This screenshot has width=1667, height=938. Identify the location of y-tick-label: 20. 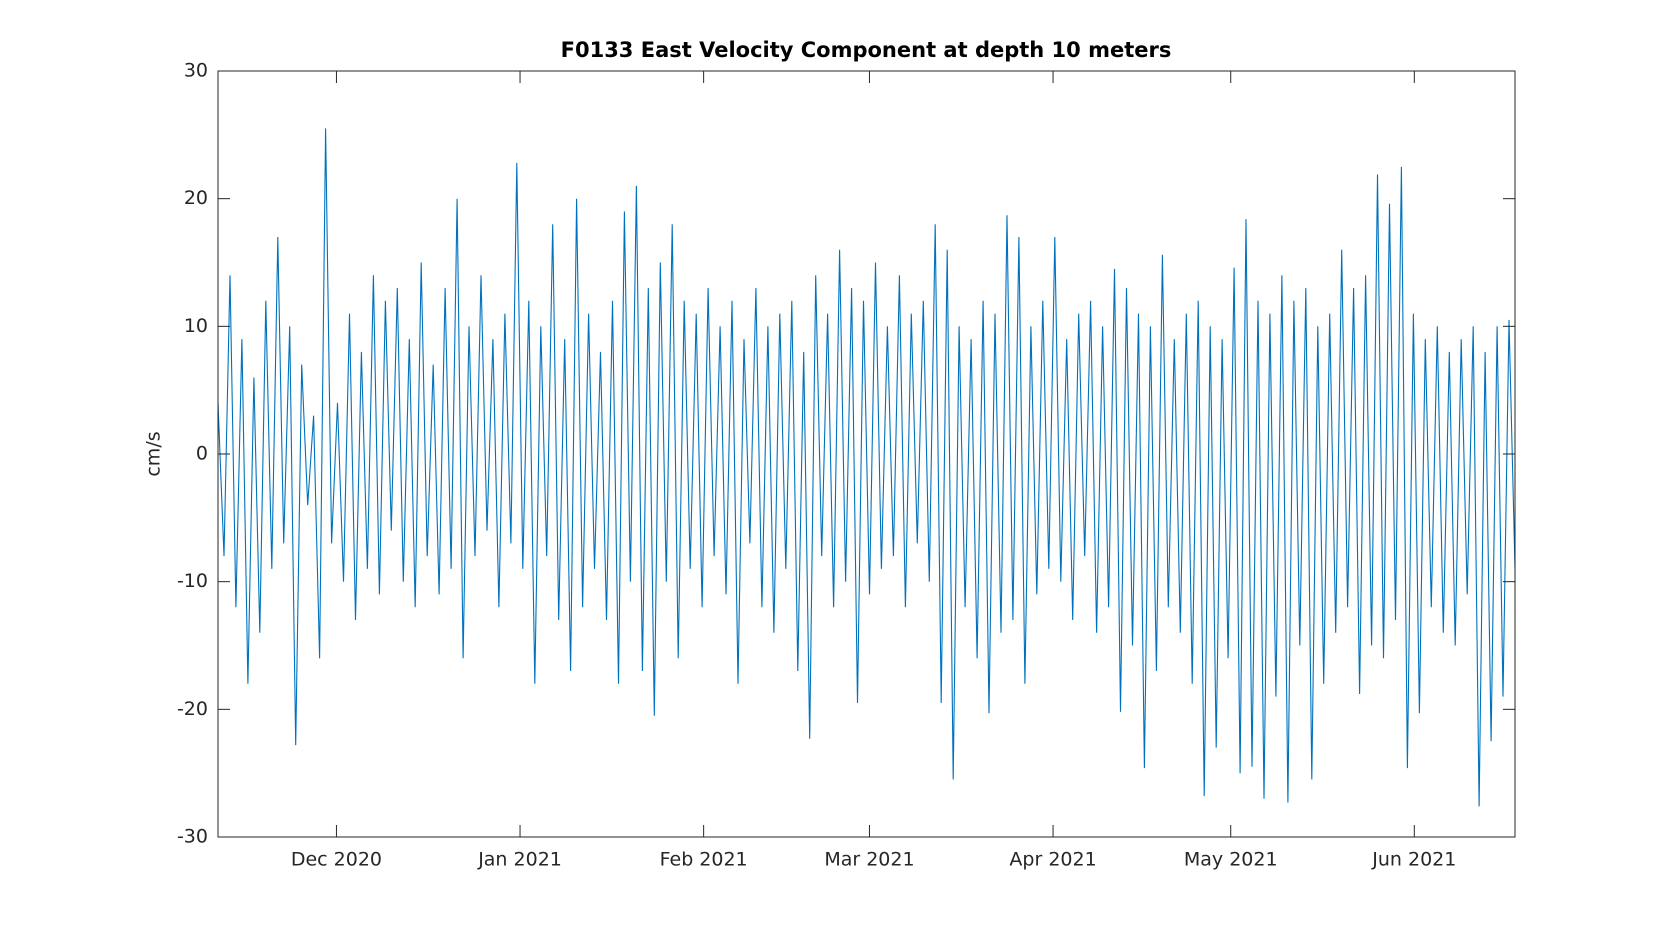
(196, 198).